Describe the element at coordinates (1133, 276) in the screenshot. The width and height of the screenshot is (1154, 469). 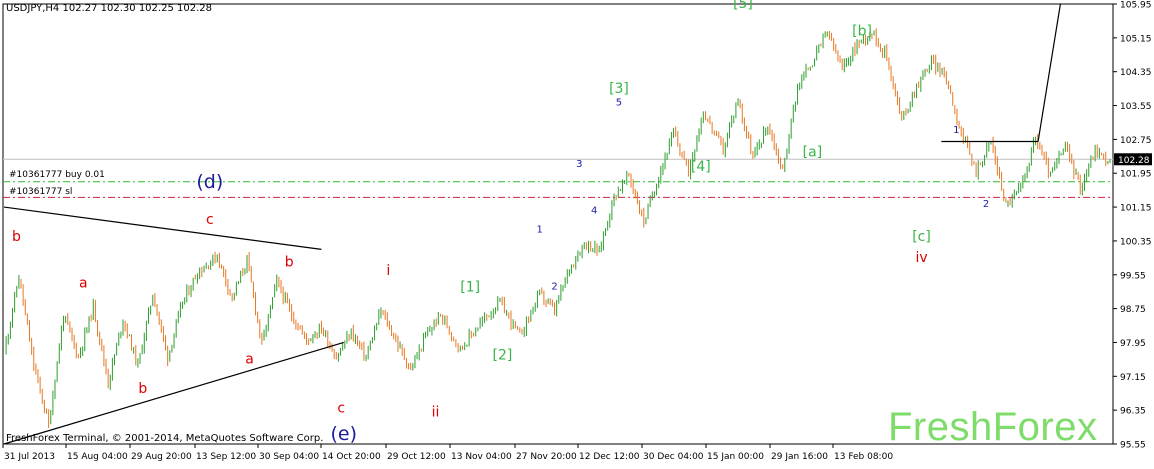
I see `y-tick-label: 99.55` at that location.